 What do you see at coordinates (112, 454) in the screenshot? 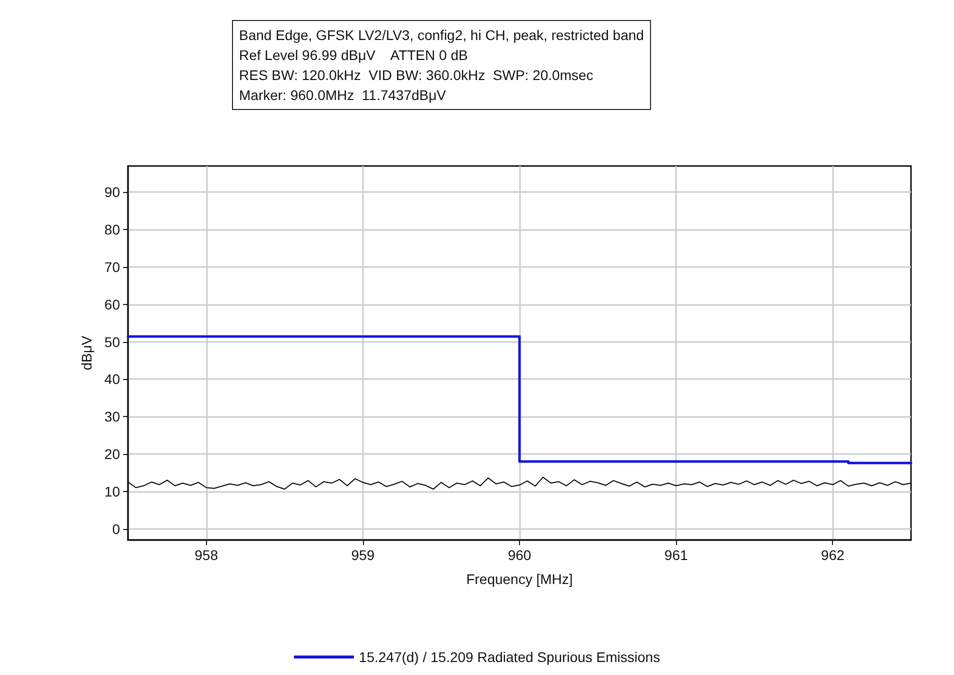
I see `y-tick-label: 20` at bounding box center [112, 454].